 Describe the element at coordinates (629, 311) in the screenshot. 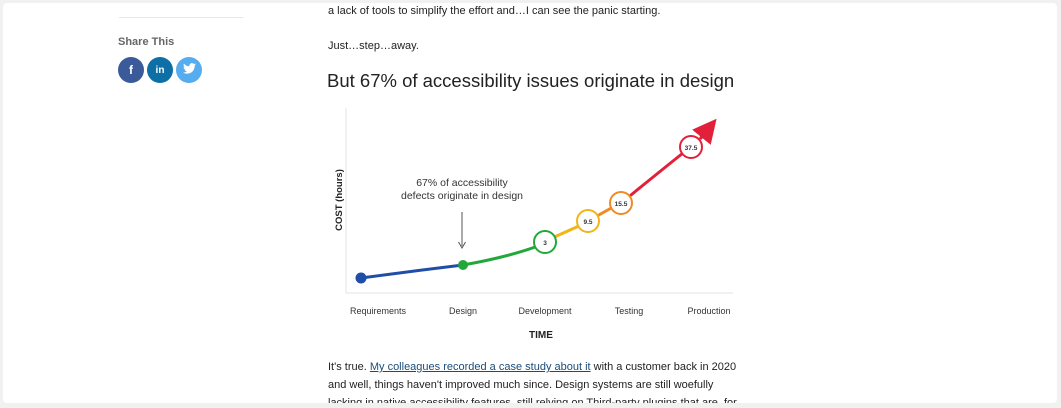

I see `x-tick-testing: Testing` at that location.